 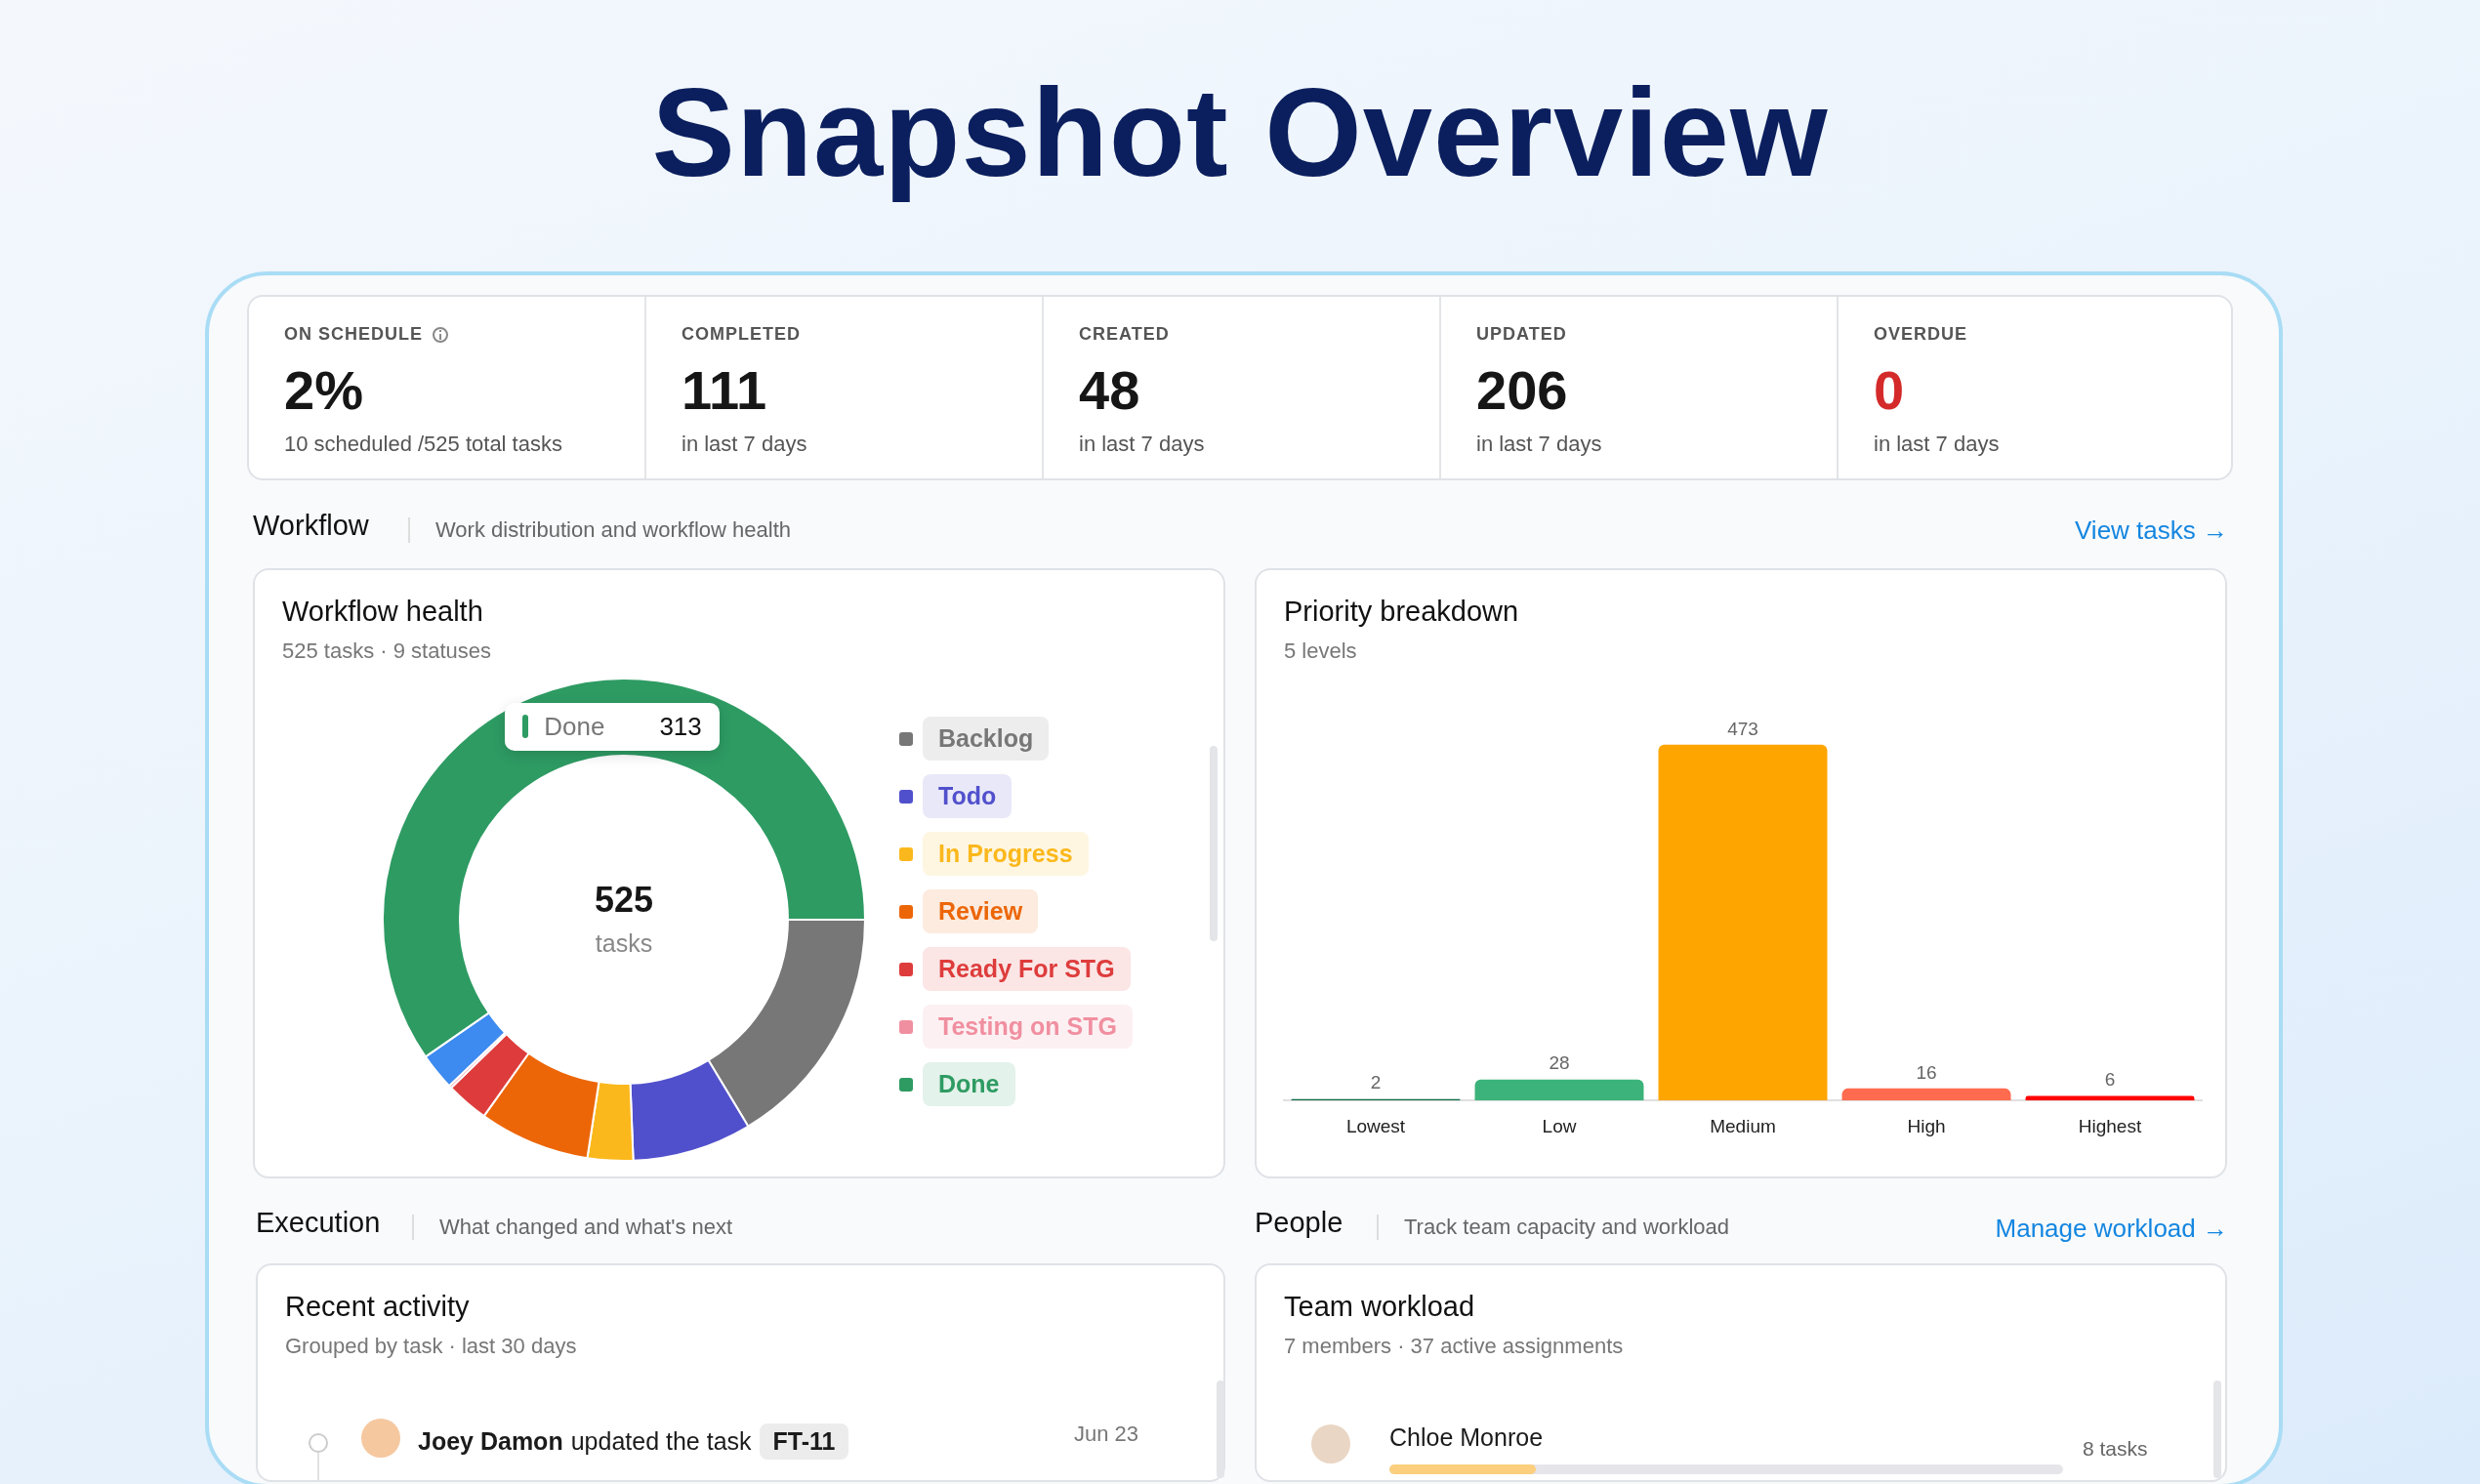 I want to click on data-label: 28, so click(x=1559, y=1063).